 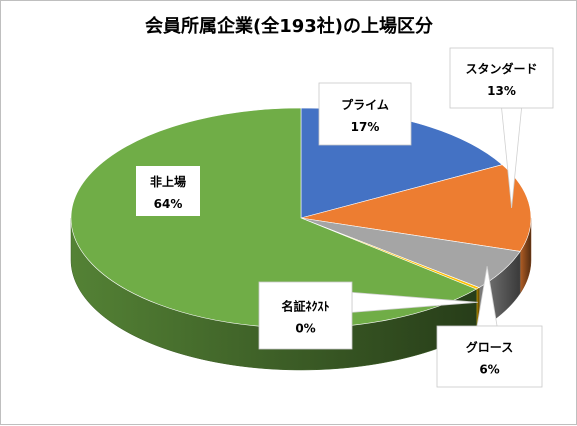 What do you see at coordinates (365, 127) in the screenshot?
I see `slice-percent-label: 17%` at bounding box center [365, 127].